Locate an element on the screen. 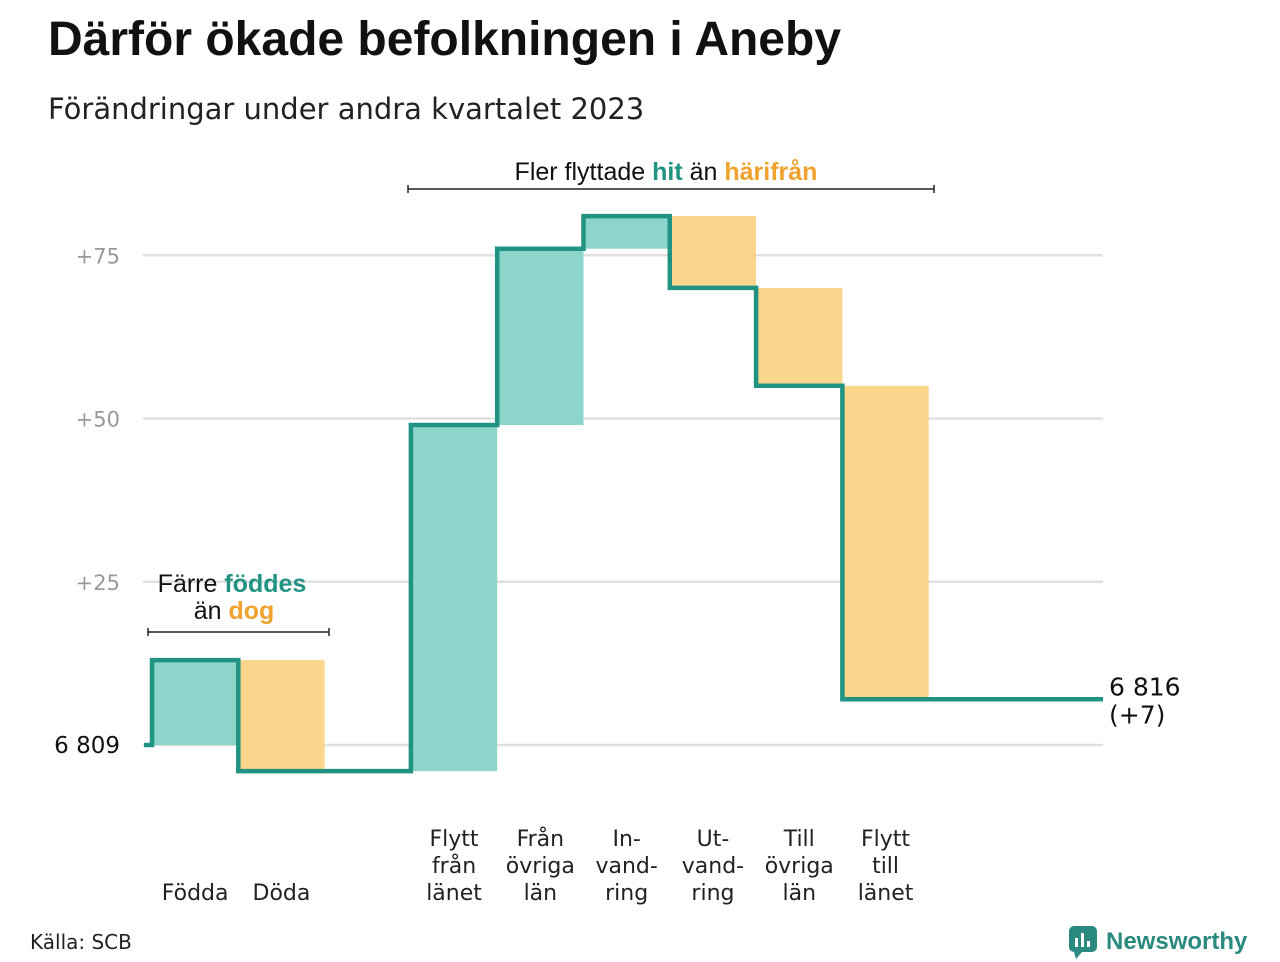 The width and height of the screenshot is (1280, 962). category-label: Födda is located at coordinates (195, 893).